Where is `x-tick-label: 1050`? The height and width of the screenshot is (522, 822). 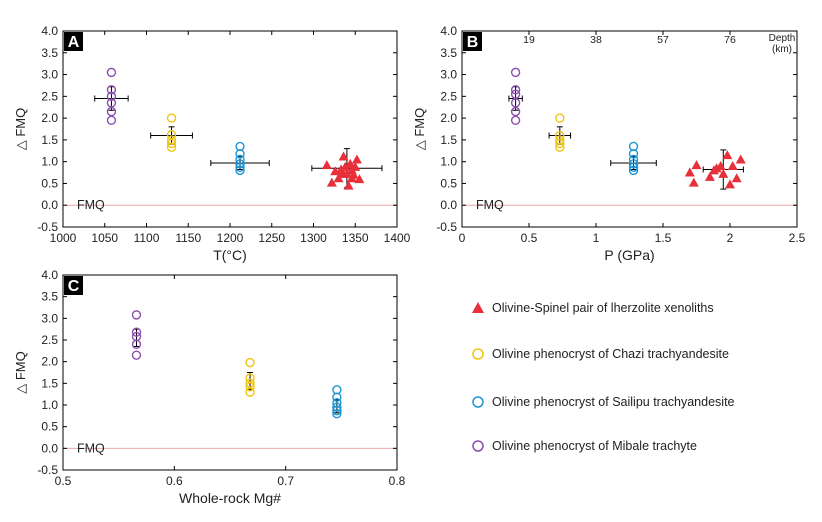
x-tick-label: 1050 is located at coordinates (104, 238).